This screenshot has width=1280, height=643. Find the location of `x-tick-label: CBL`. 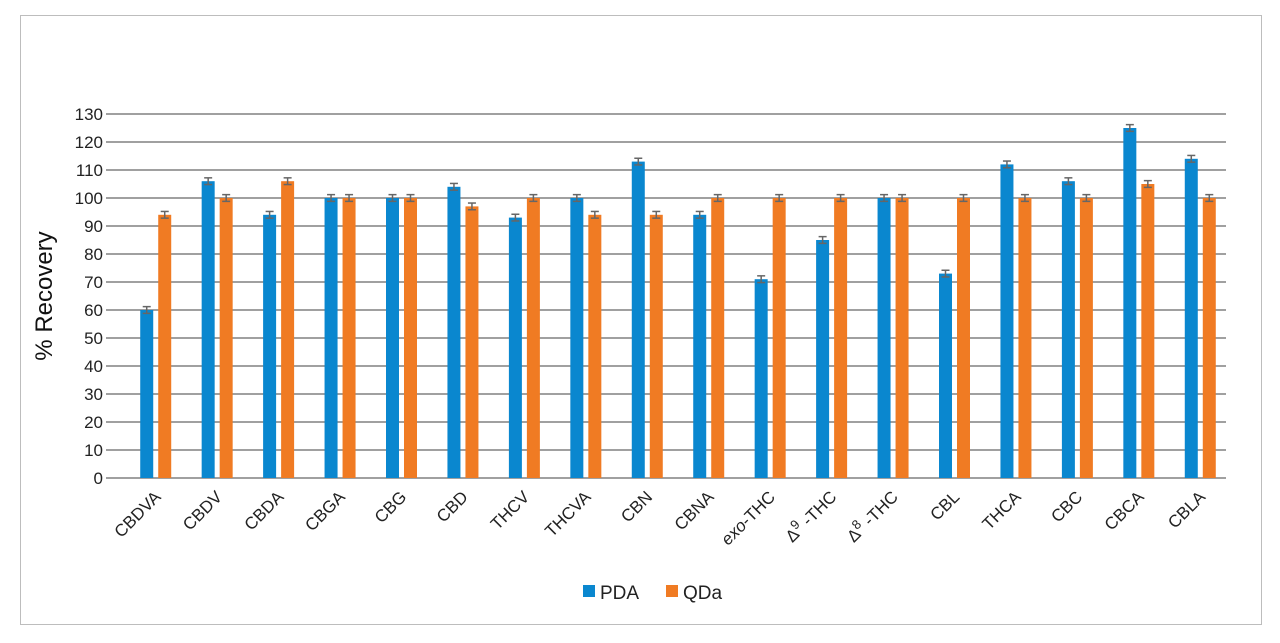

x-tick-label: CBL is located at coordinates (945, 505).